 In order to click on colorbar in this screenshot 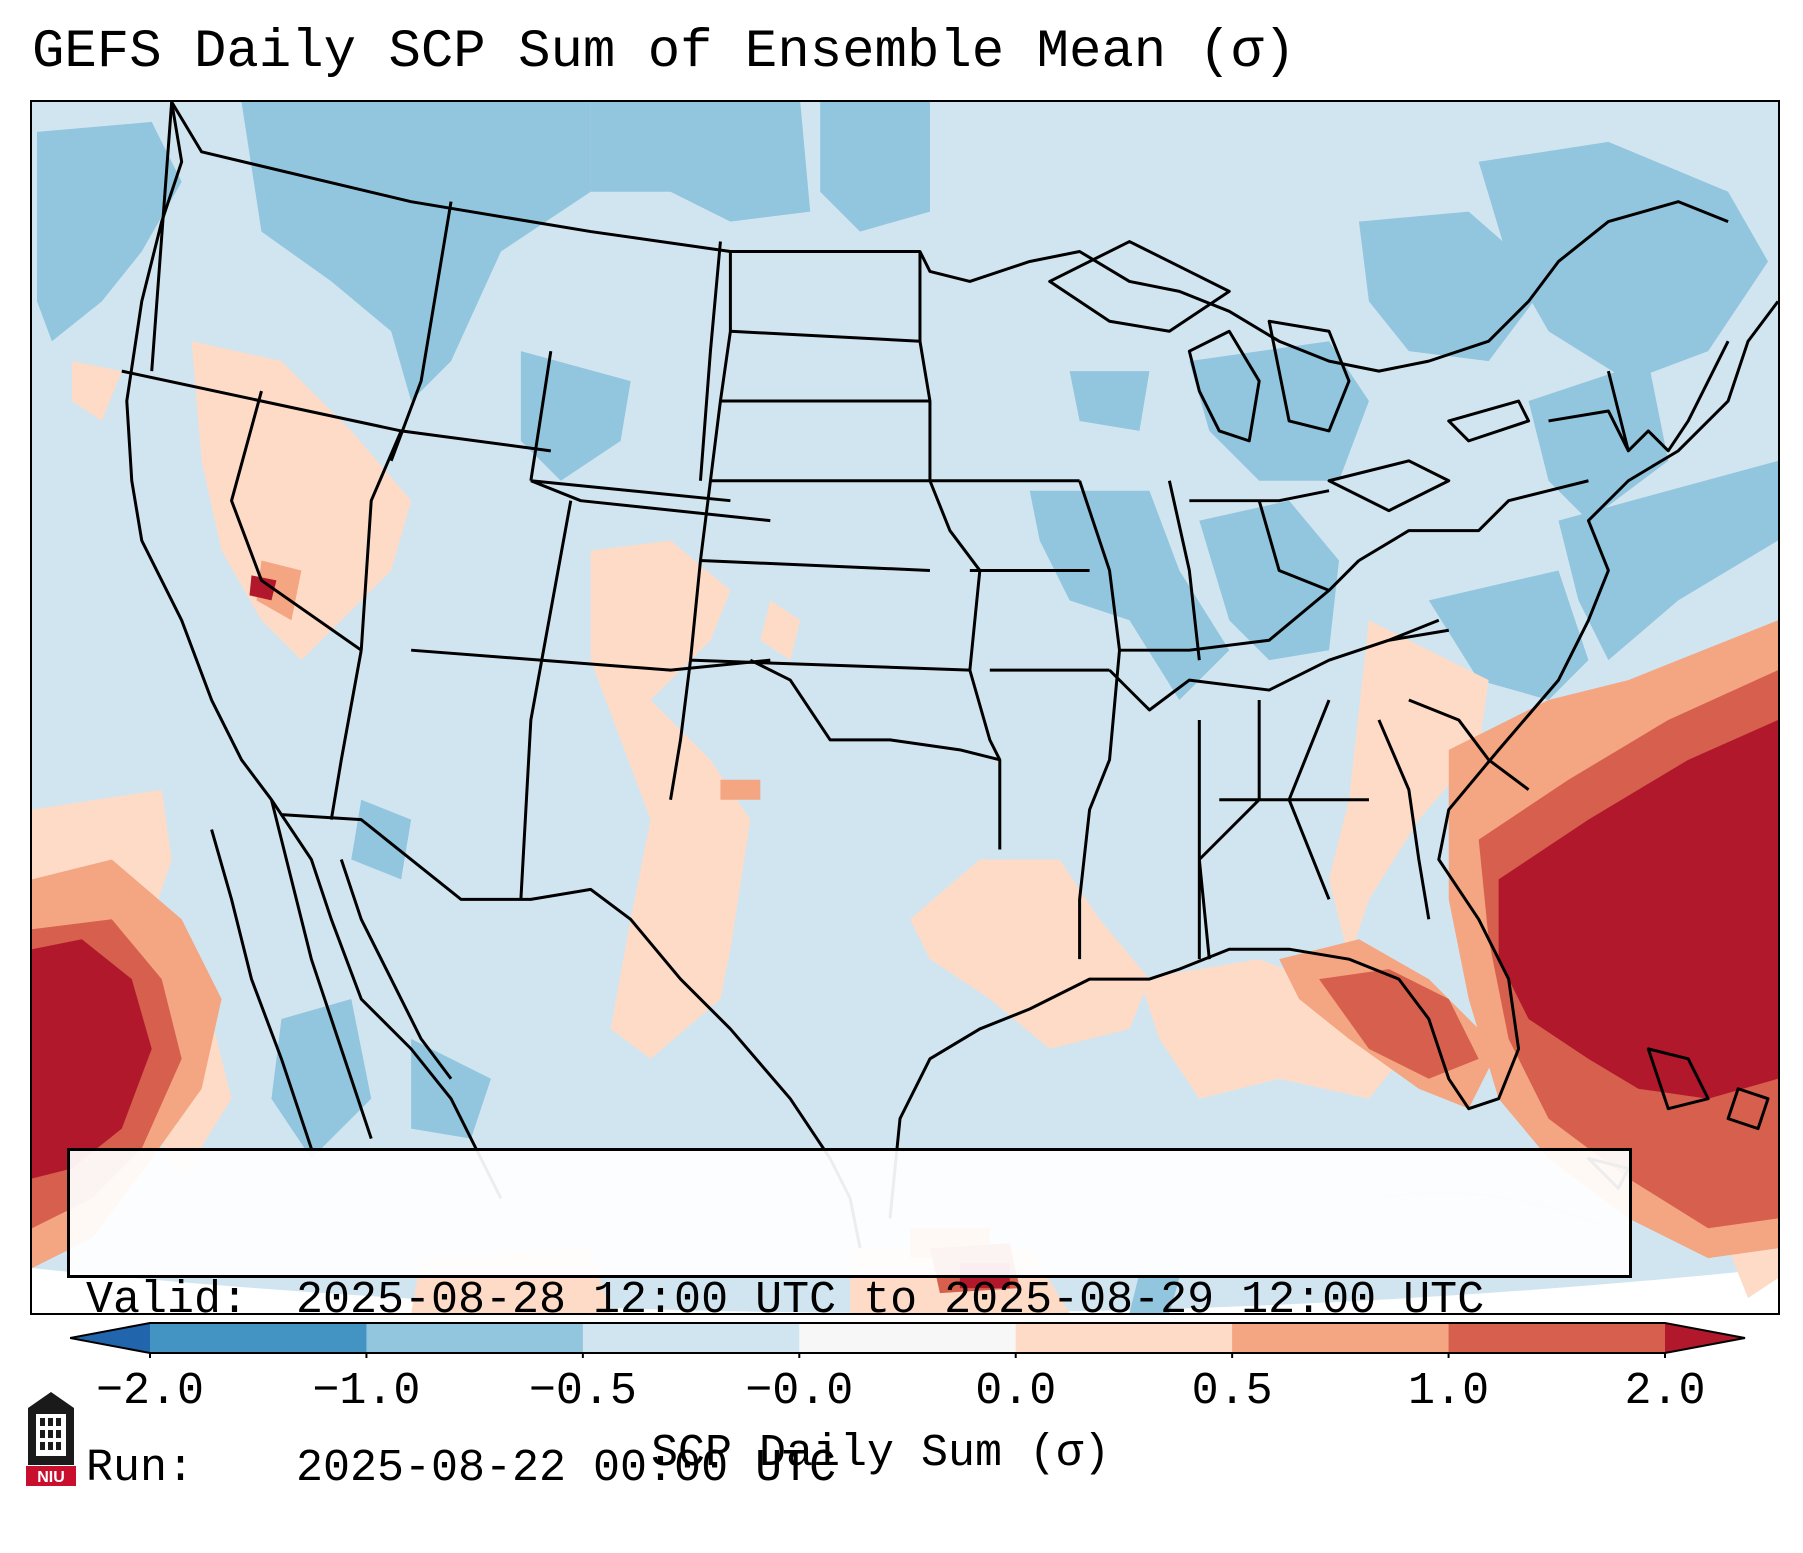, I will do `click(908, 1340)`.